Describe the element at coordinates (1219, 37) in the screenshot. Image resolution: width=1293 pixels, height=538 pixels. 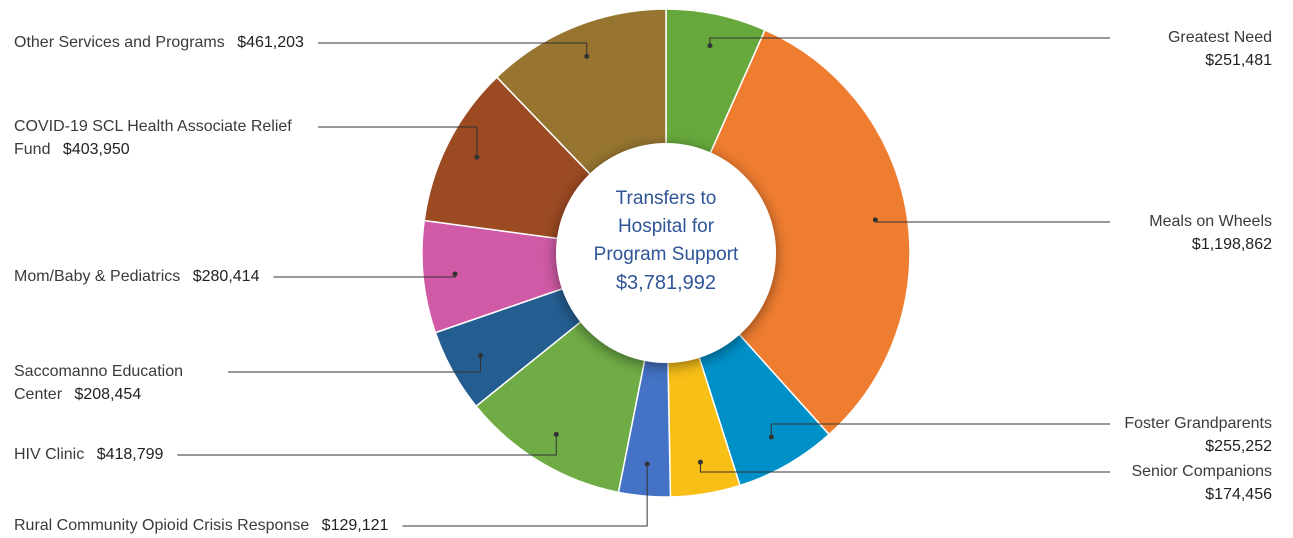
I see `category-name: Greatest Need` at that location.